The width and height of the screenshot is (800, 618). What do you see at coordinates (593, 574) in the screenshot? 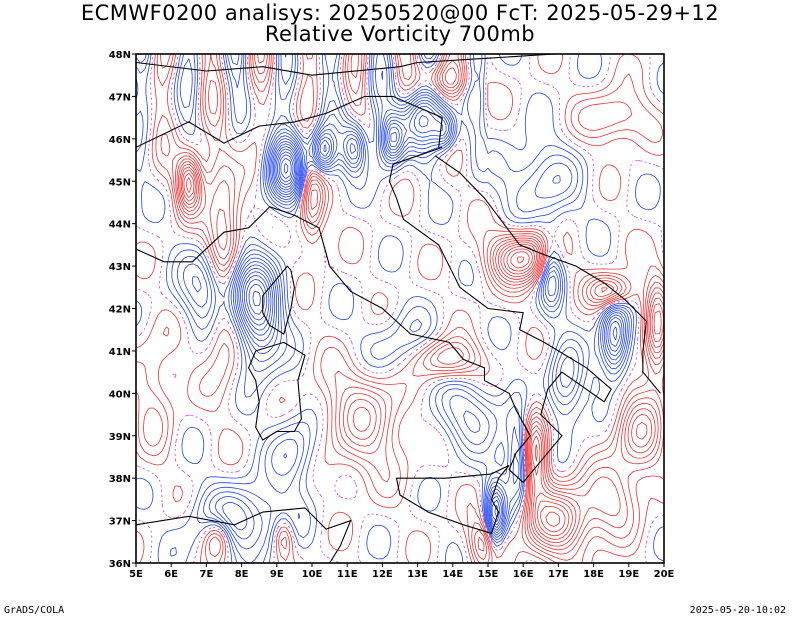
I see `lon-tick-label: 18E` at bounding box center [593, 574].